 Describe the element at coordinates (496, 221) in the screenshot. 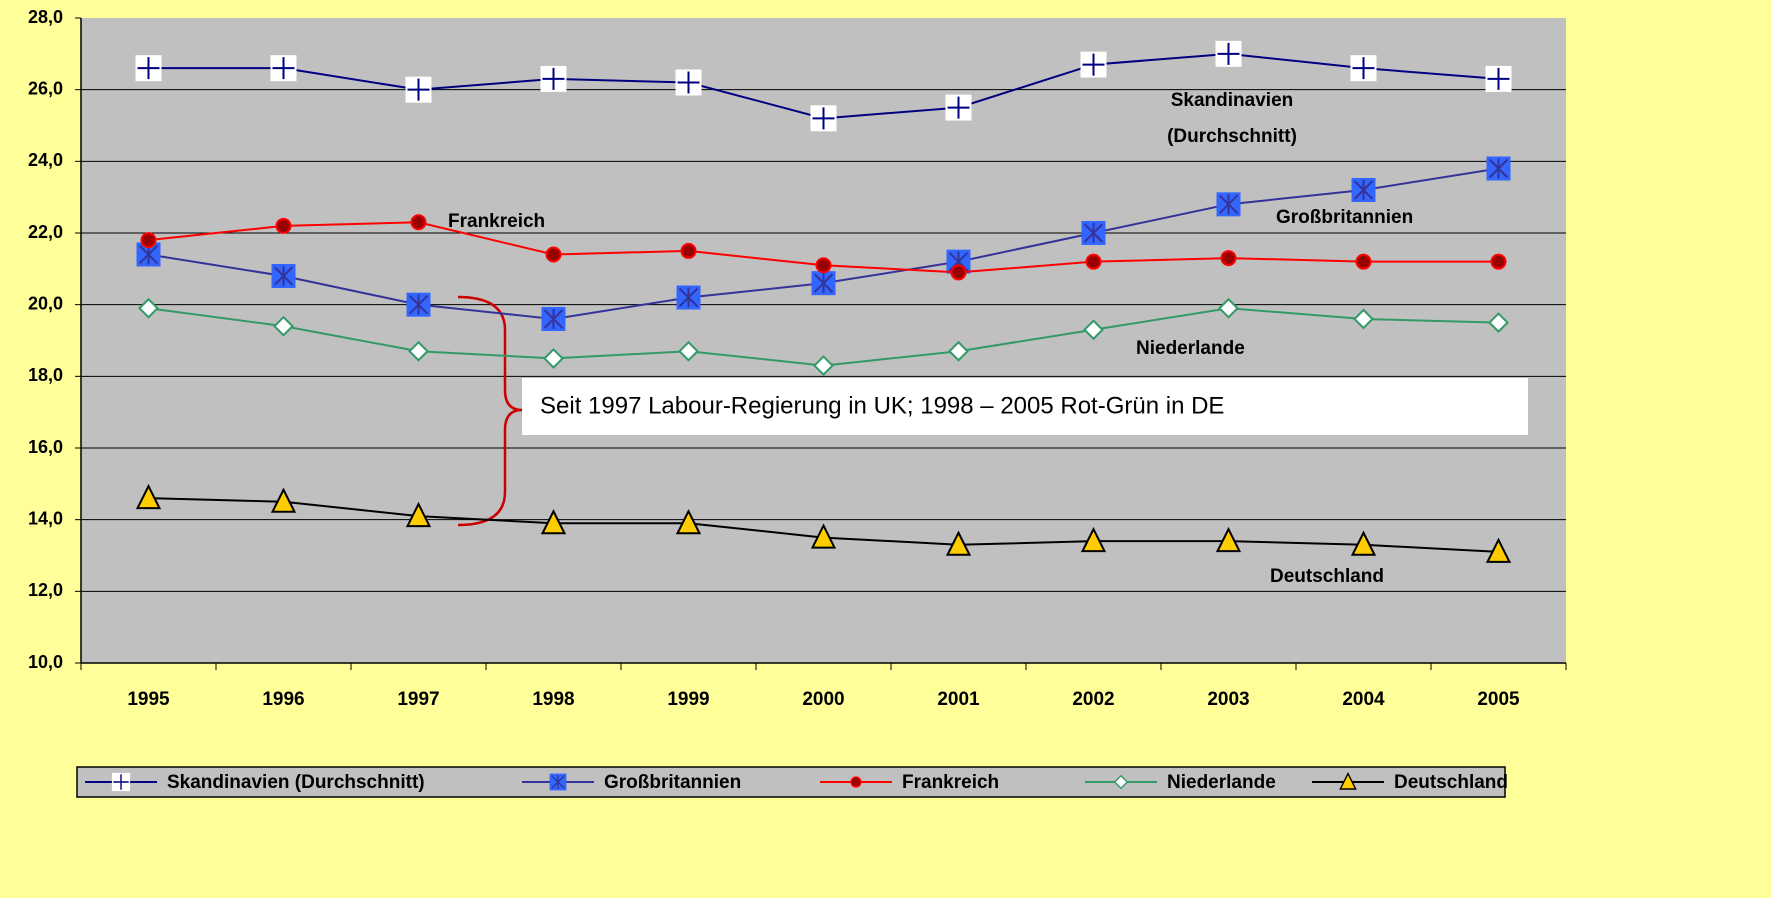

I see `annotation: Frankreich` at that location.